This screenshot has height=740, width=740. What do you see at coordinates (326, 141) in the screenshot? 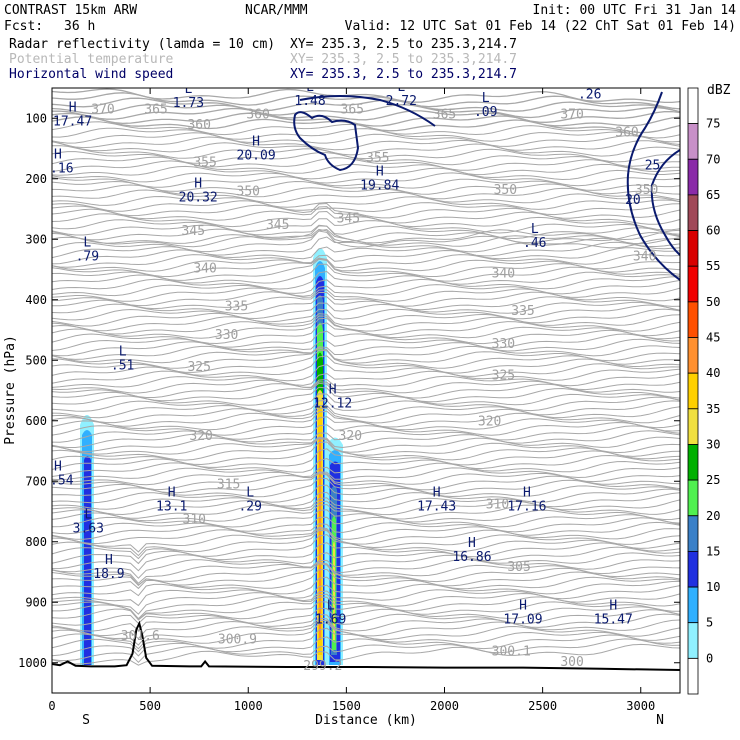
I see `wind-contour-upper` at bounding box center [326, 141].